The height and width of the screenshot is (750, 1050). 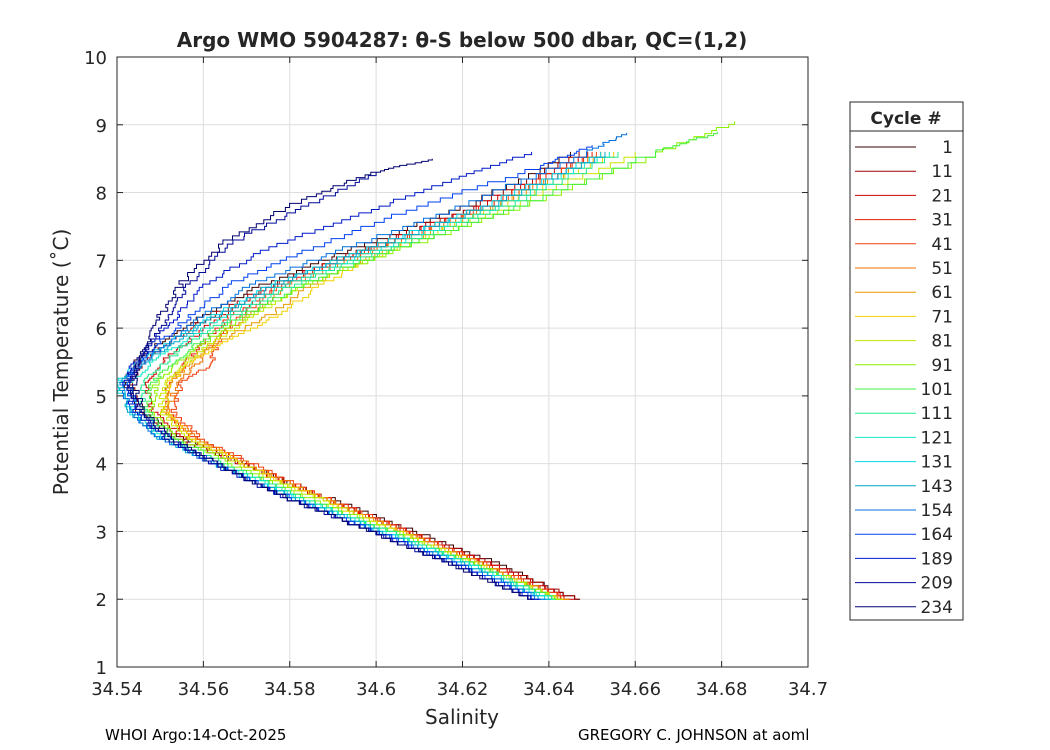 What do you see at coordinates (101, 126) in the screenshot?
I see `y-tick-label: 9` at bounding box center [101, 126].